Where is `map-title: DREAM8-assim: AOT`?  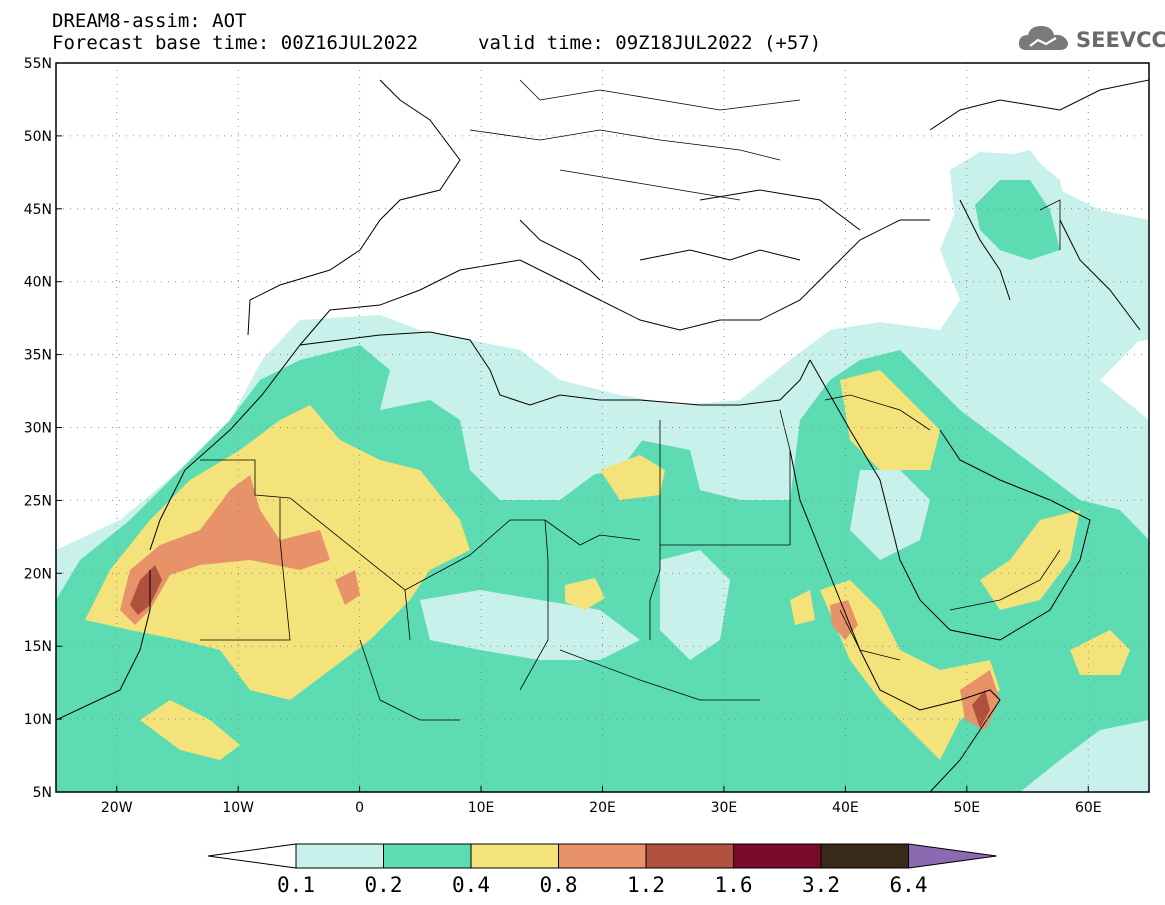 map-title: DREAM8-assim: AOT is located at coordinates (149, 21).